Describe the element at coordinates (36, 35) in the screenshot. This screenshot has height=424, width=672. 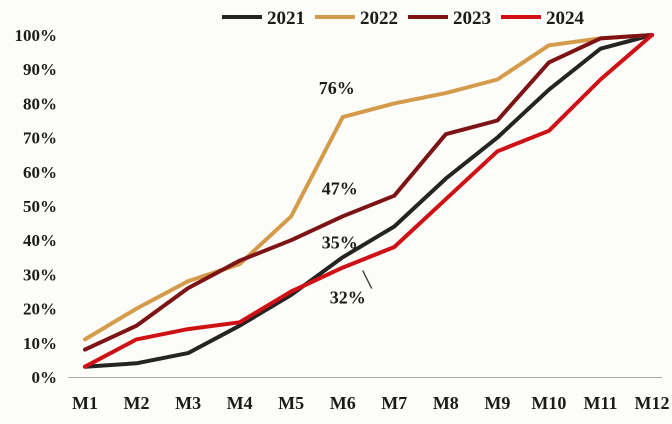
I see `y-tick-label: 100%` at that location.